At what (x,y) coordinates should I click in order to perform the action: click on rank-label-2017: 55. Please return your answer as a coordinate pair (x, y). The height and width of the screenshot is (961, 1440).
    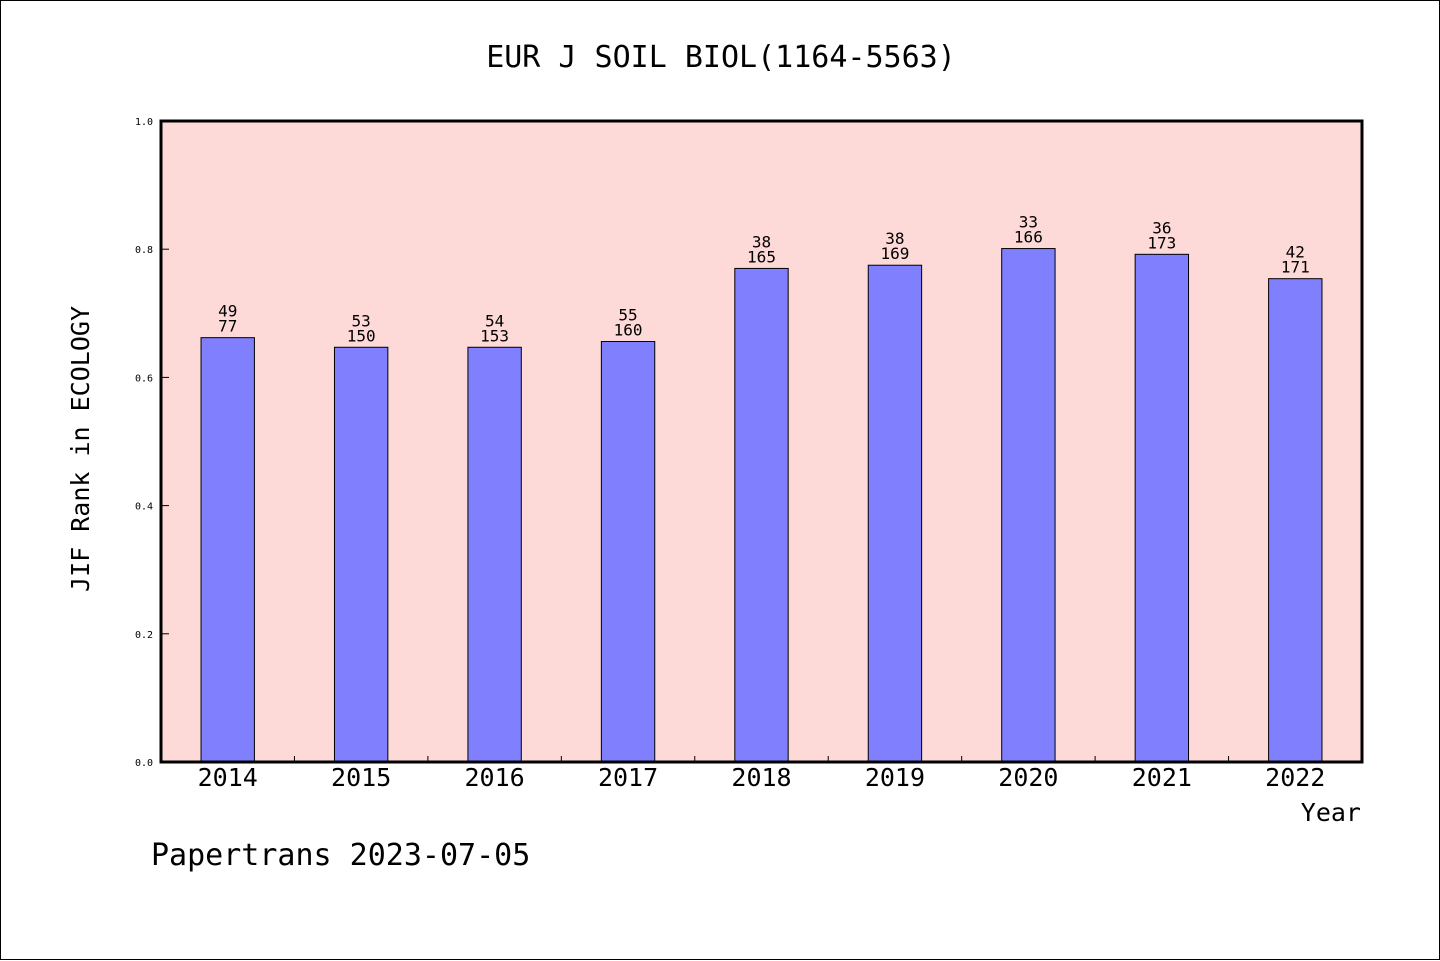
    Looking at the image, I should click on (627, 315).